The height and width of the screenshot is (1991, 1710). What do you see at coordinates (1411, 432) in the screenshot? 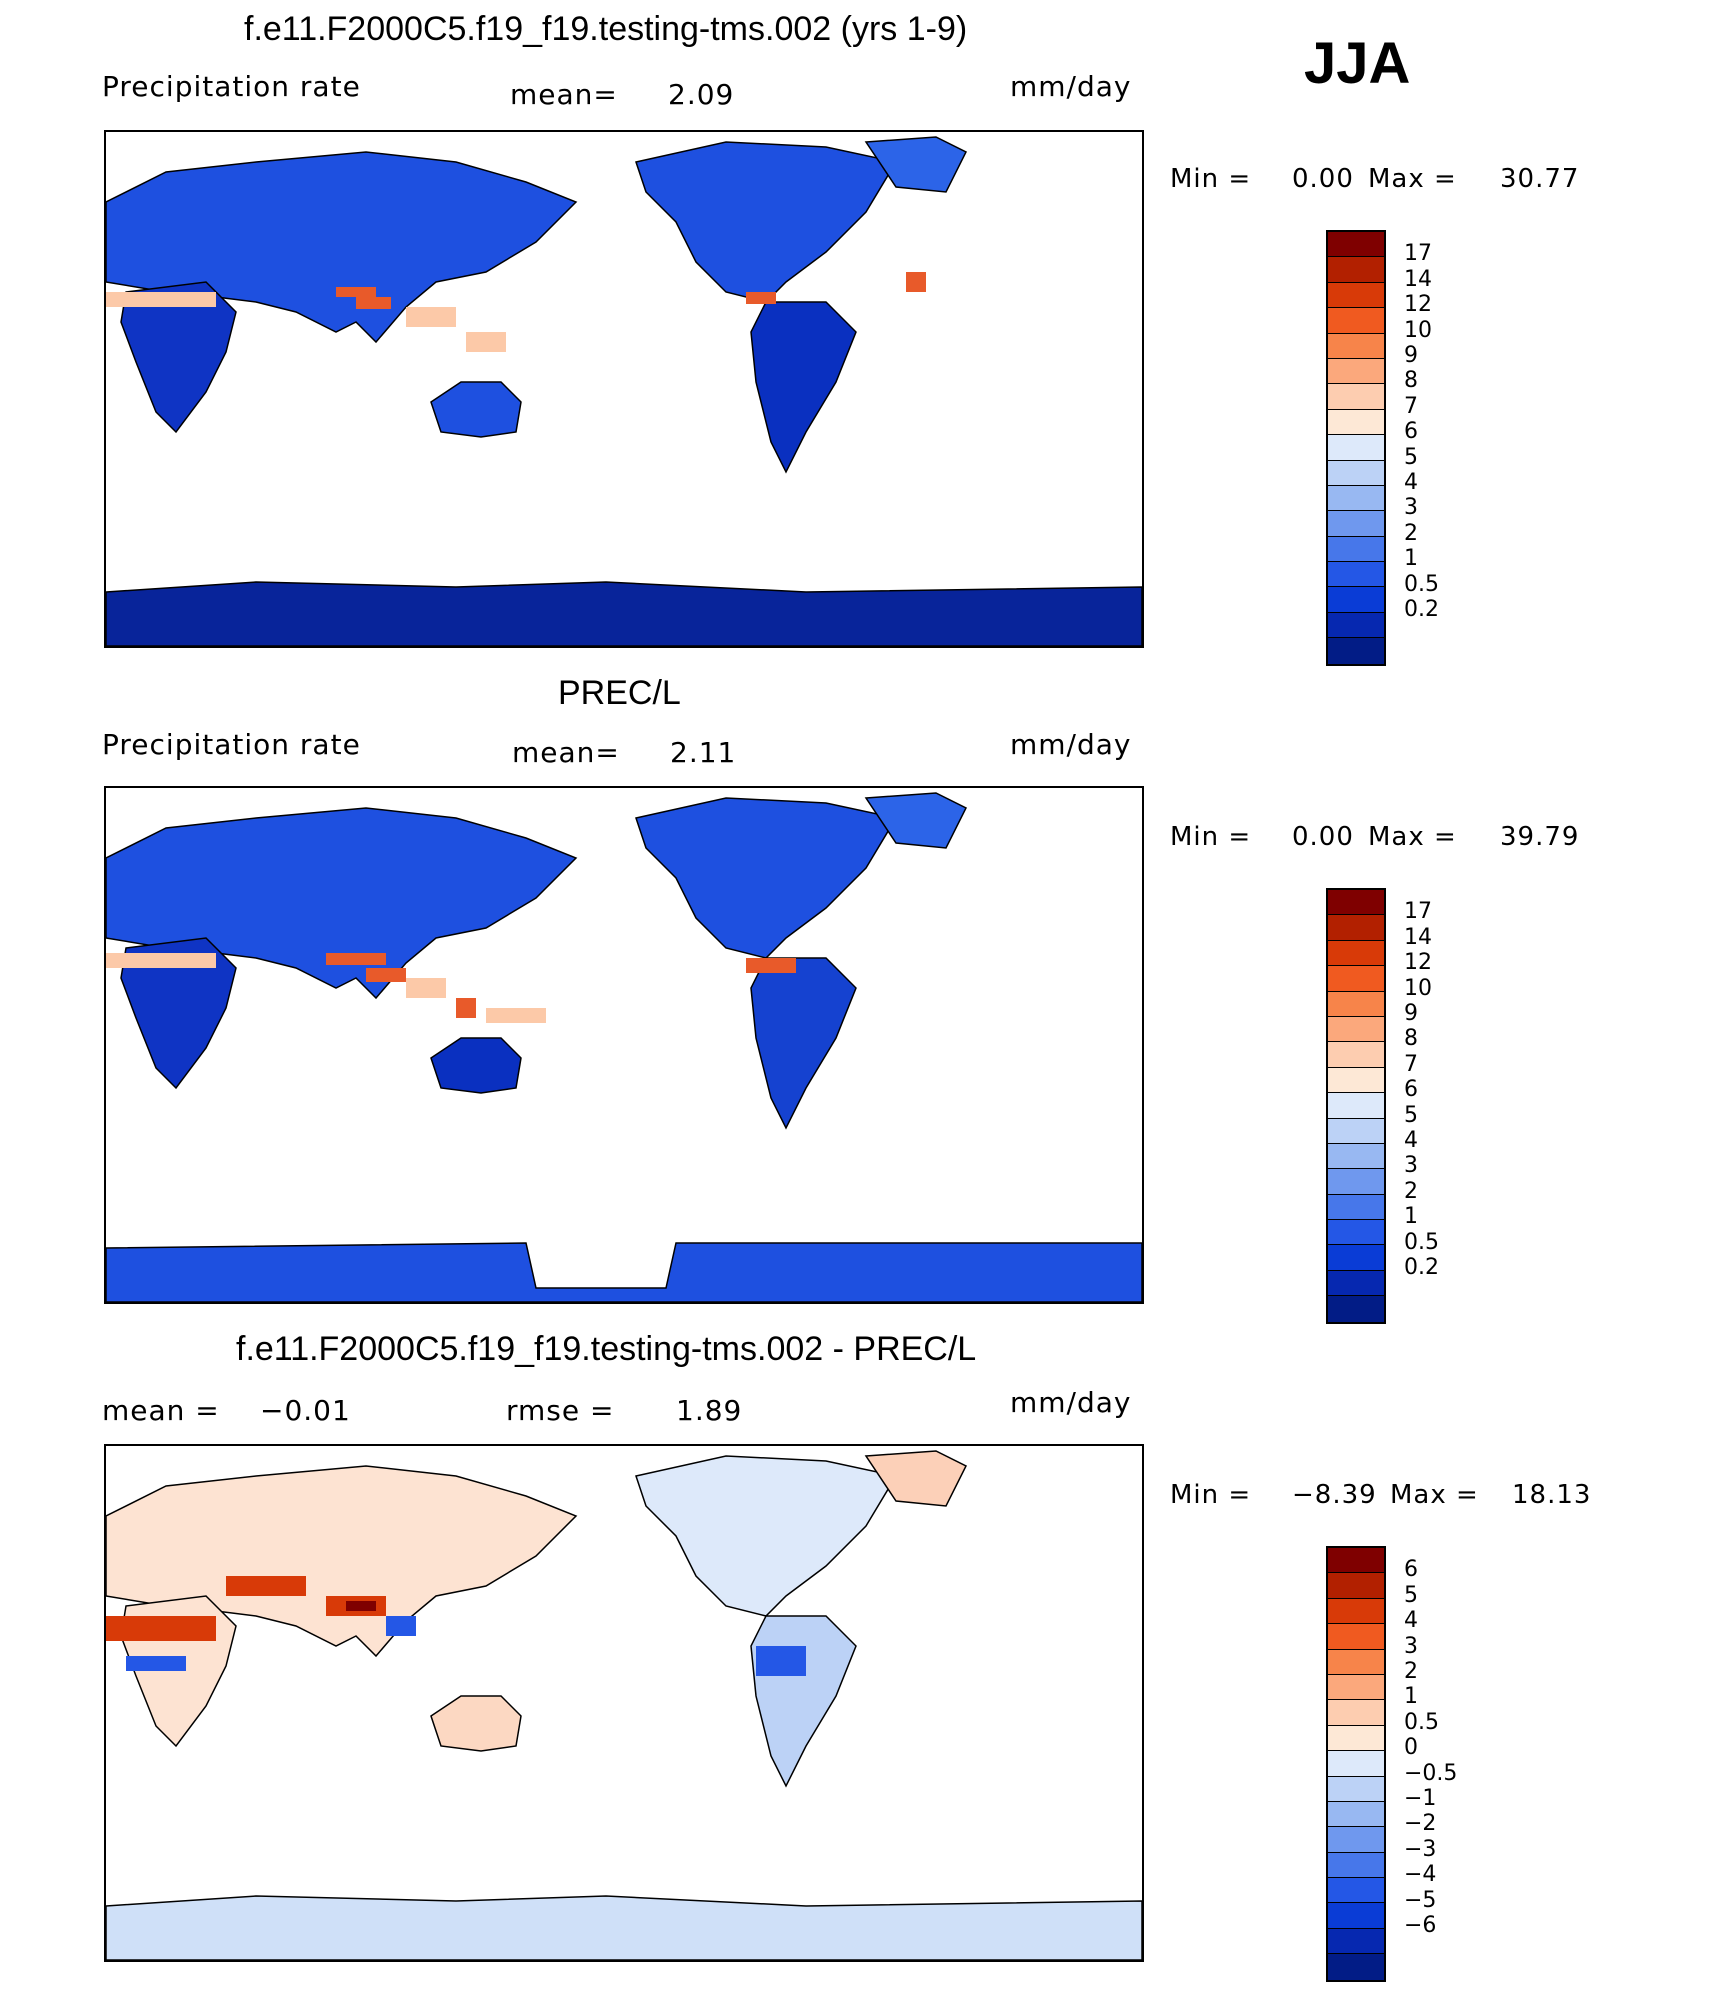
I see `panel1-colorbar-tick: 6` at bounding box center [1411, 432].